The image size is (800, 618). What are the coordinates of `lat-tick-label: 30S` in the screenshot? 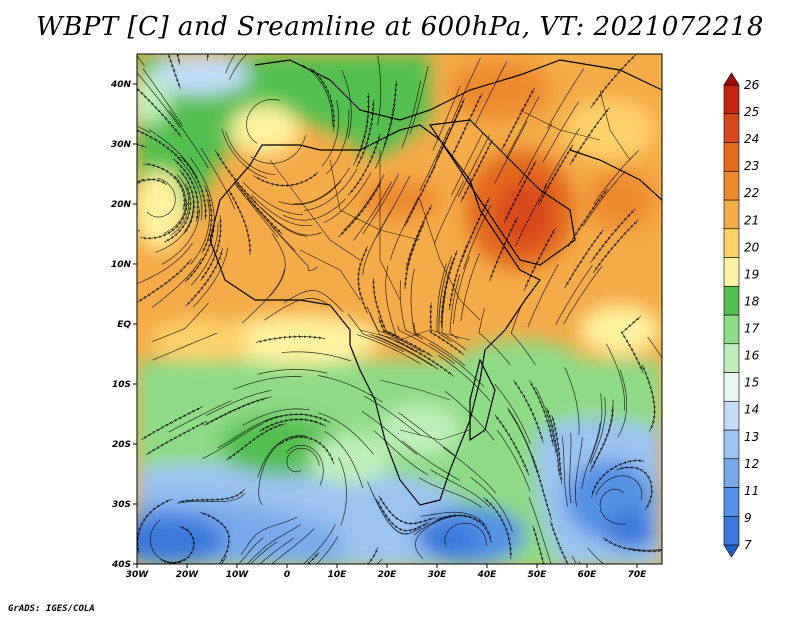 It's located at (121, 505).